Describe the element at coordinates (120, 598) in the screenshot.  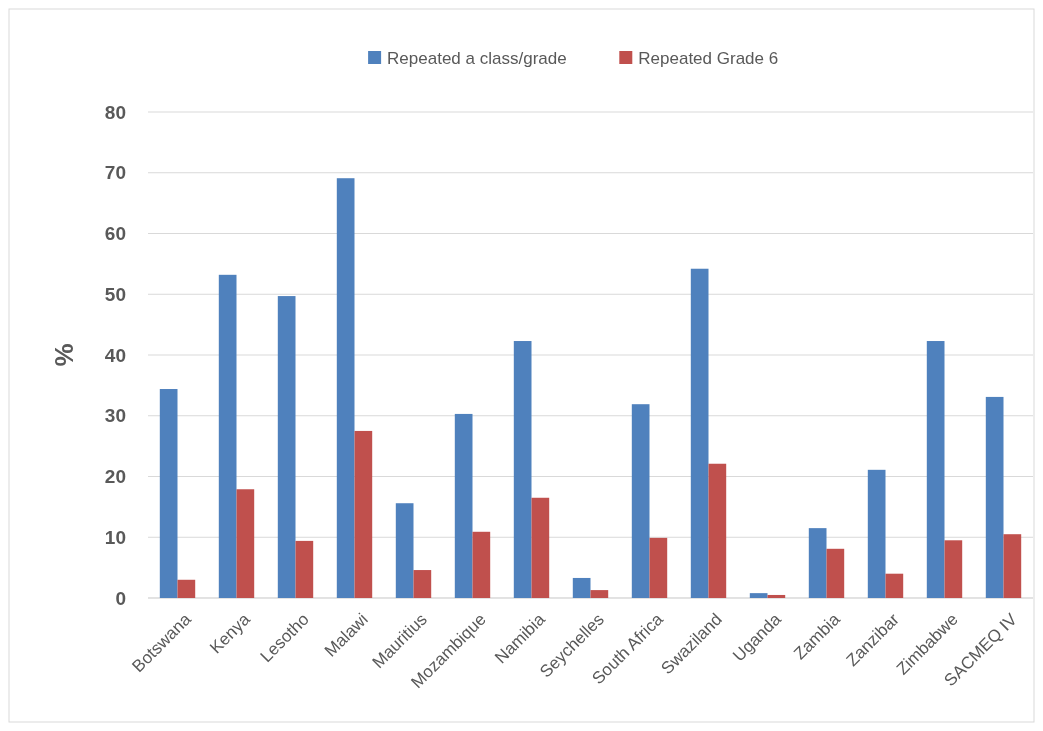
I see `y-tick-label: 0` at that location.